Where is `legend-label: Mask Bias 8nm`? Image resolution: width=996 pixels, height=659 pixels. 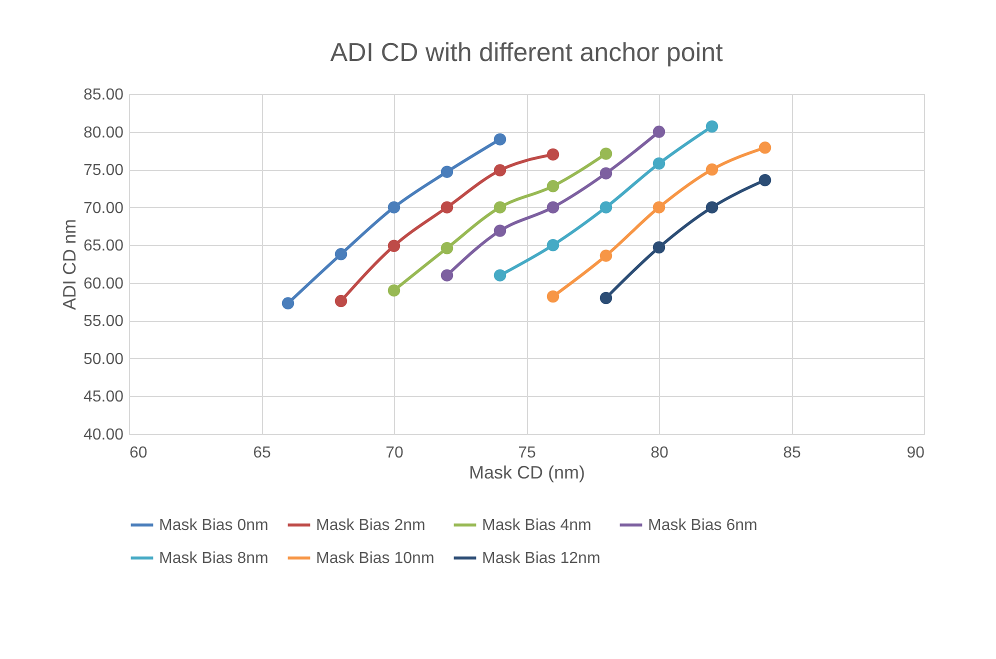
legend-label: Mask Bias 8nm is located at coordinates (213, 558).